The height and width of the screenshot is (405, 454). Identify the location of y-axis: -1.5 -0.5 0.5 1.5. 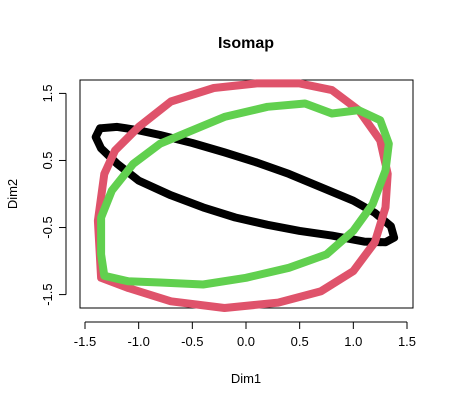
(53, 195).